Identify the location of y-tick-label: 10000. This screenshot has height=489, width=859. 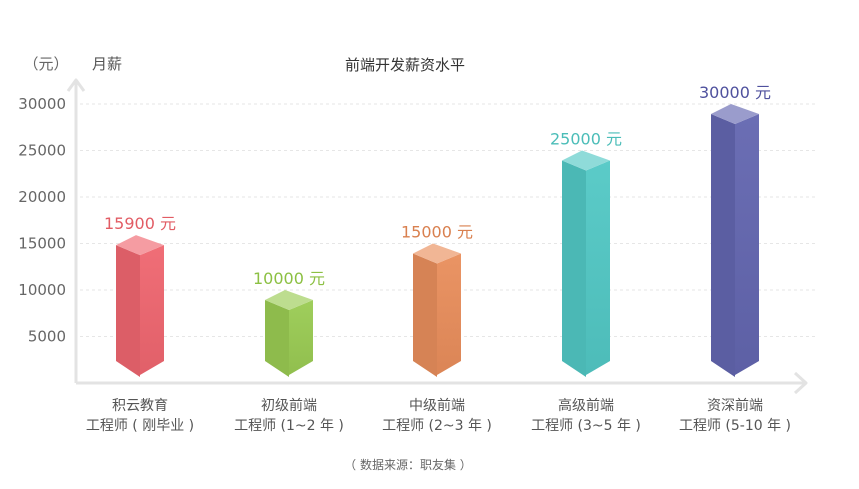
(42, 290).